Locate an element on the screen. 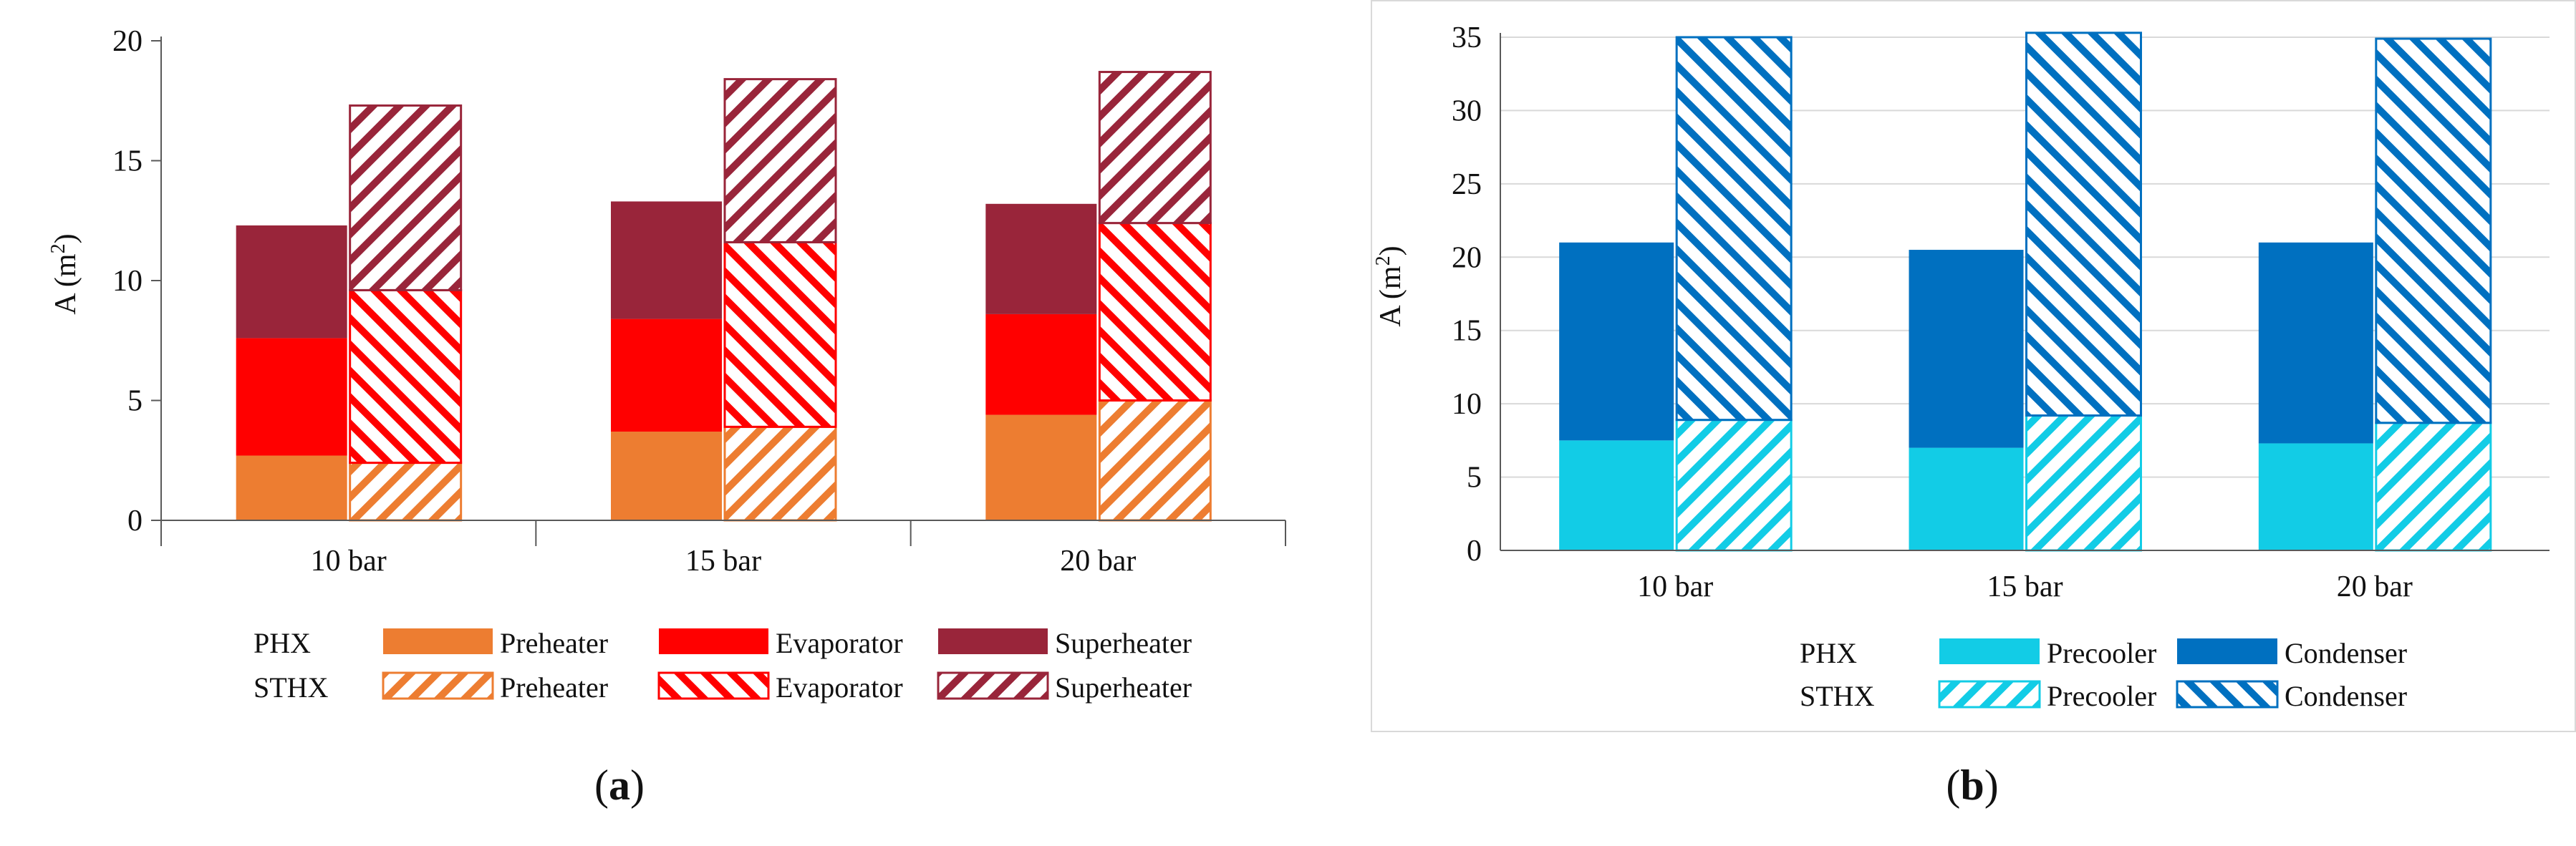 The width and height of the screenshot is (2576, 846). chart-a-y-axis-label: A (m2) is located at coordinates (65, 273).